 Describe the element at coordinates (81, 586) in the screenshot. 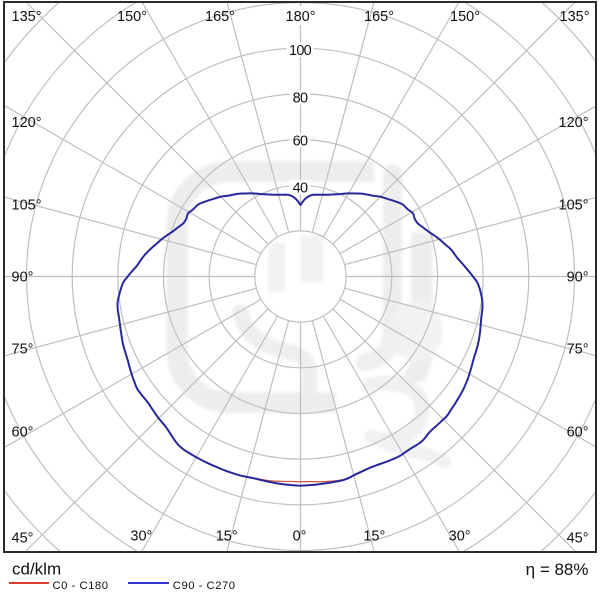

I see `svg-text: C0 - C180` at that location.